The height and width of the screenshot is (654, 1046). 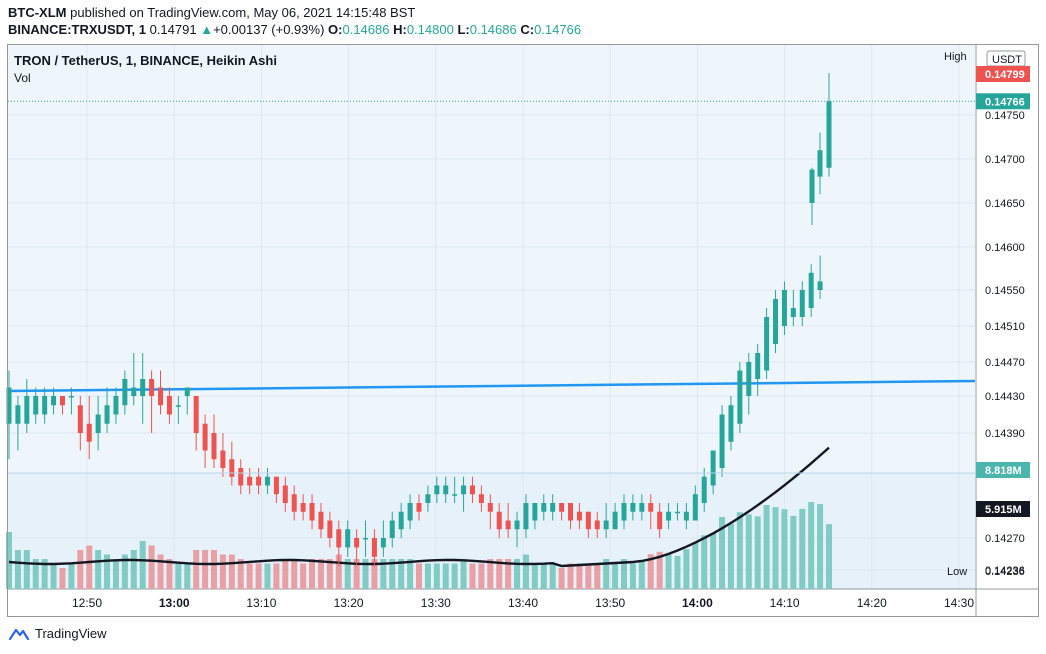 I want to click on volume-ma-tag, so click(x=1003, y=509).